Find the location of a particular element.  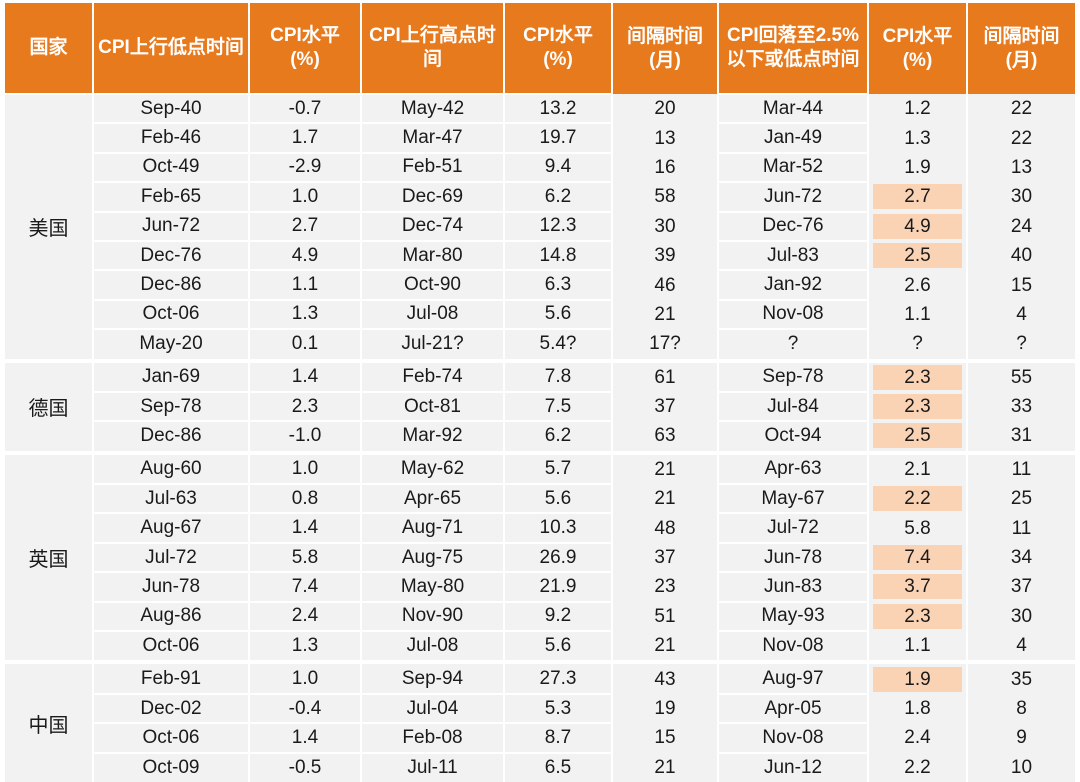

fall-date-cell: Jun-72 is located at coordinates (792, 196).